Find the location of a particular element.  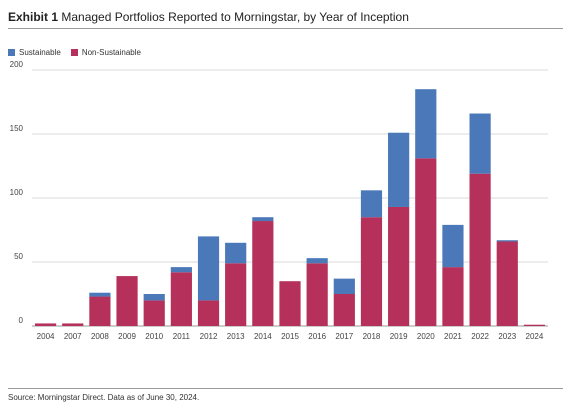

legend-swatch-non-sustainable is located at coordinates (74, 52).